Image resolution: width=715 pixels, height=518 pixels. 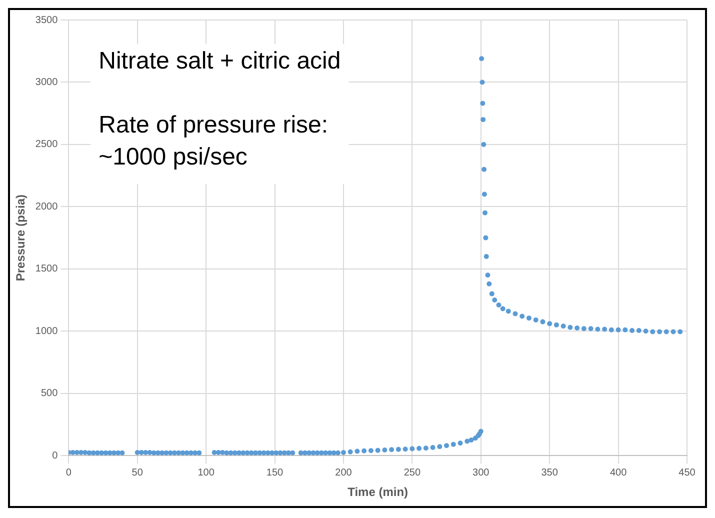 What do you see at coordinates (619, 472) in the screenshot?
I see `x-tick-label: 400` at bounding box center [619, 472].